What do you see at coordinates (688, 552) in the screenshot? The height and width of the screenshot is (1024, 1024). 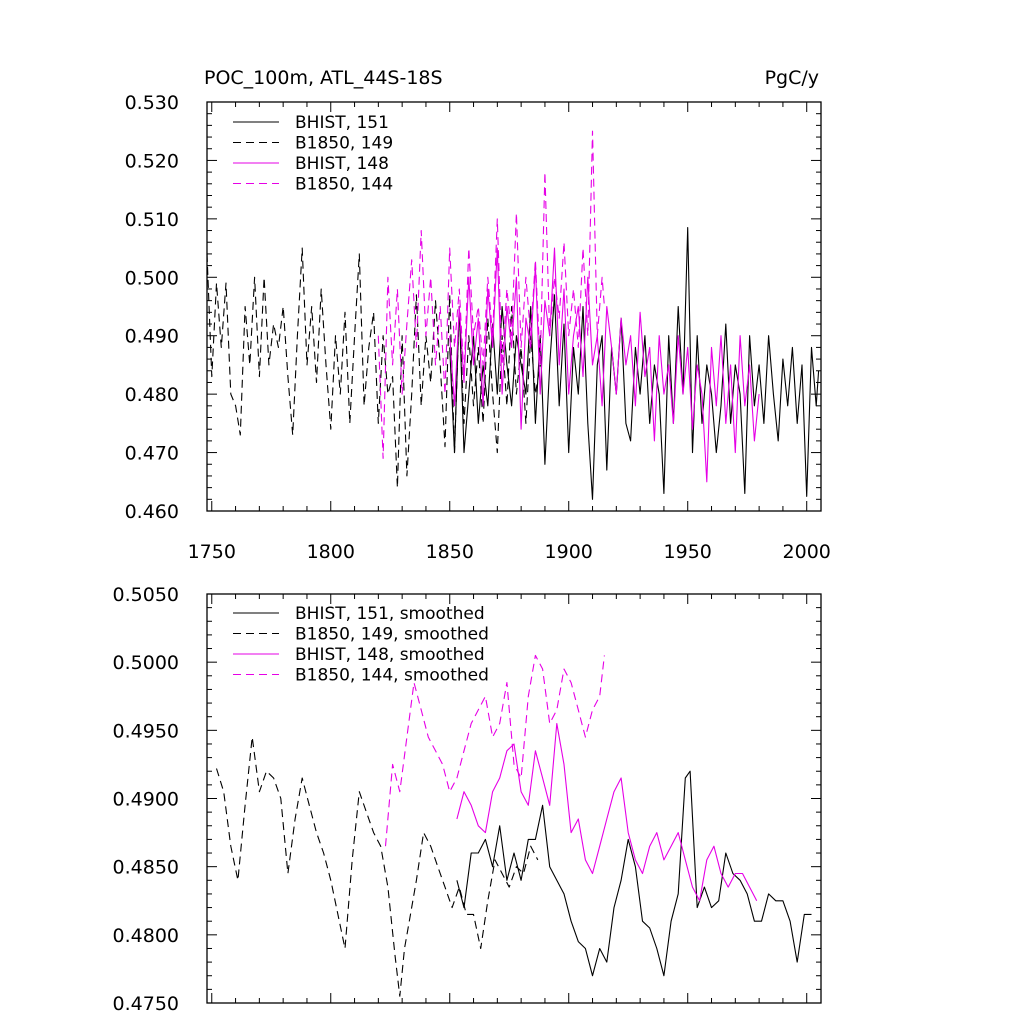 I see `x-tick-label: 1950` at bounding box center [688, 552].